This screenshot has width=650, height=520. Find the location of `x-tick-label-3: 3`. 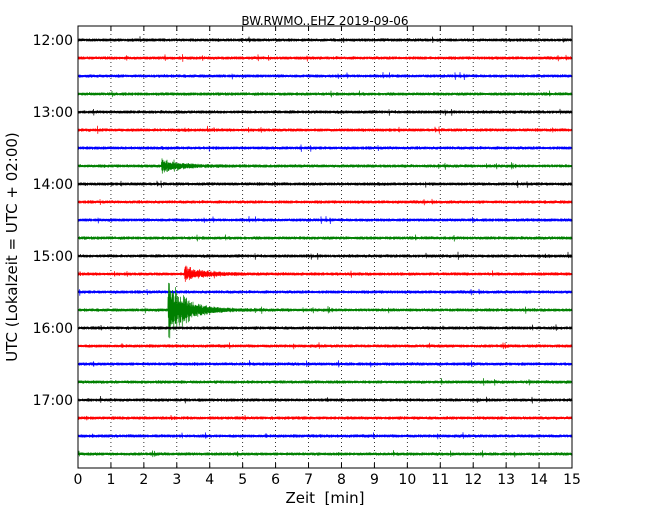

x-tick-label-3: 3 is located at coordinates (176, 480).